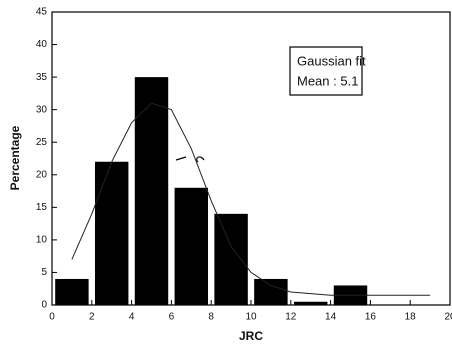 The width and height of the screenshot is (452, 351). What do you see at coordinates (42, 142) in the screenshot?
I see `y-tick-label: 25` at bounding box center [42, 142].